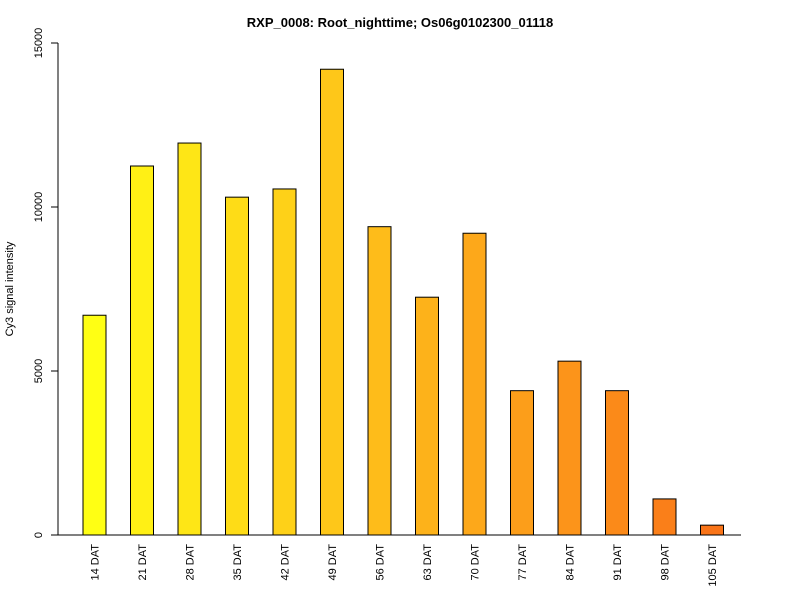 Image resolution: width=800 pixels, height=605 pixels. Describe the element at coordinates (474, 384) in the screenshot. I see `bar-70-dat` at that location.